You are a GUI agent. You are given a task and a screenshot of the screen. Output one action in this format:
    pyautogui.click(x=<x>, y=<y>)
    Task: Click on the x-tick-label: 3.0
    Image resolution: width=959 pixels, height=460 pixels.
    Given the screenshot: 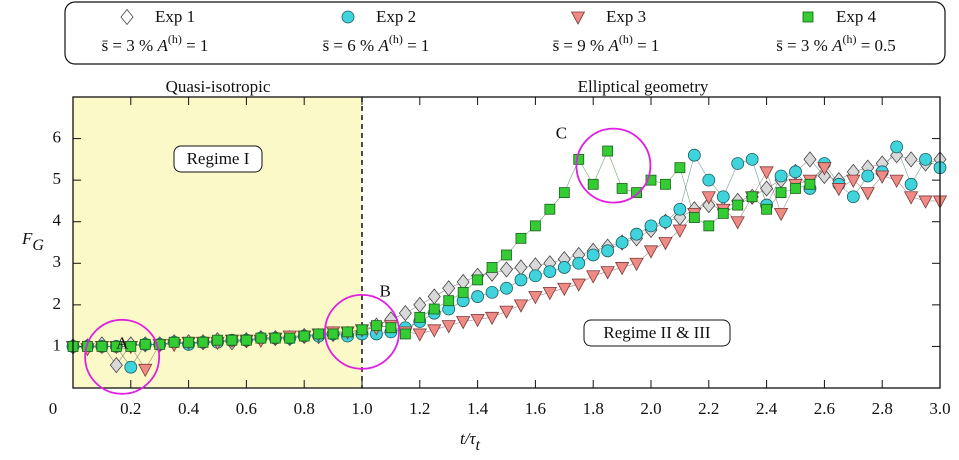 What is the action you would take?
    pyautogui.click(x=939, y=408)
    